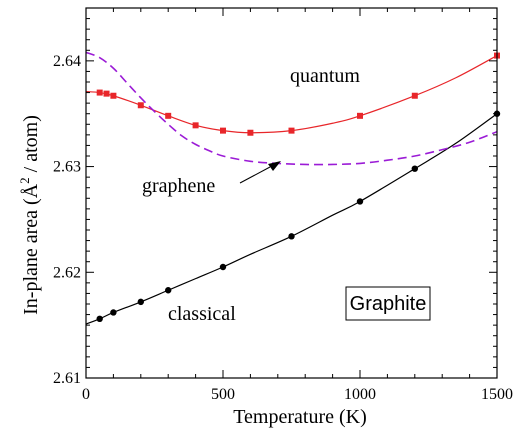 The width and height of the screenshot is (520, 430). Describe the element at coordinates (31, 256) in the screenshot. I see `y-axis-label-main: In-plane area (` at that location.